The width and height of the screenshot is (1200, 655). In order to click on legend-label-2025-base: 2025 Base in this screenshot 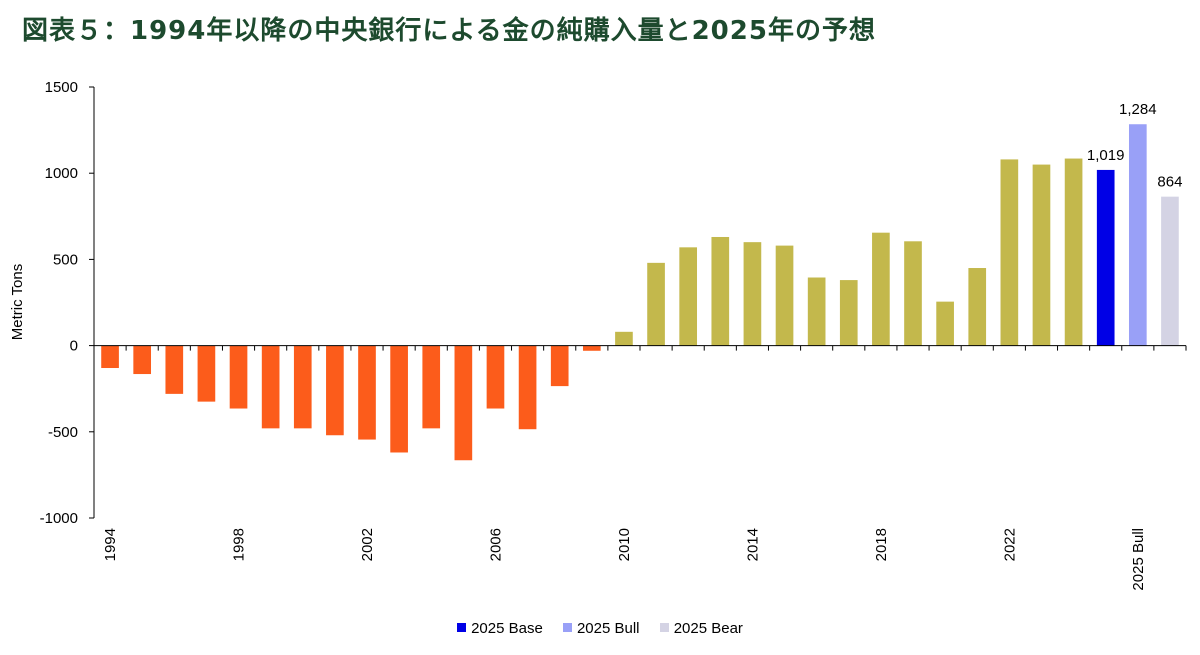, I will do `click(507, 628)`.